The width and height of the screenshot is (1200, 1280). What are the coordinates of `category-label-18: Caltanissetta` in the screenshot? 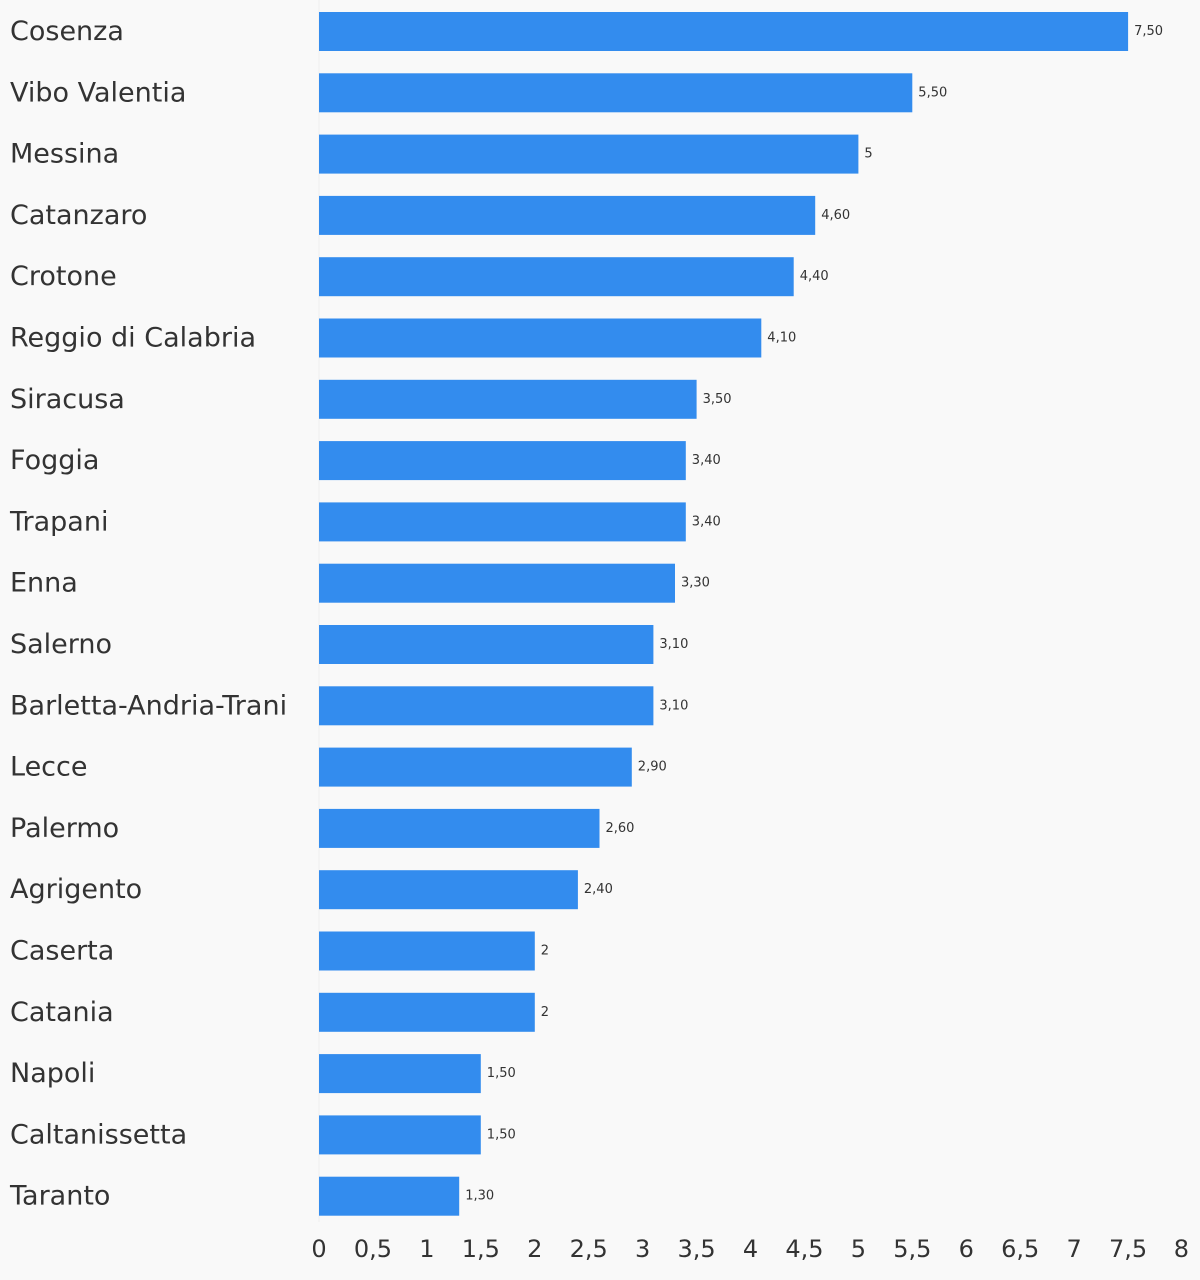 It's located at (98, 1134).